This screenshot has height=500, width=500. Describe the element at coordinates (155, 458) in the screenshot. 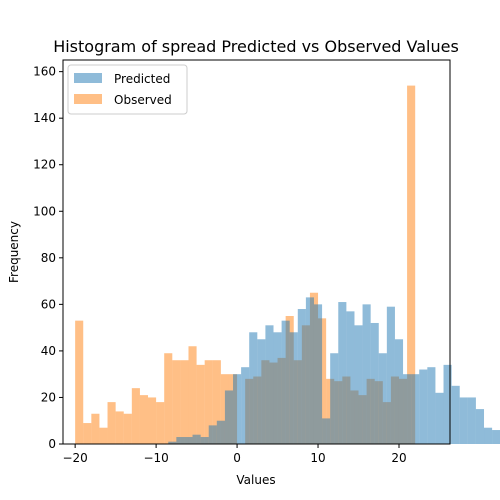

I see `x-tick-label: −10` at that location.